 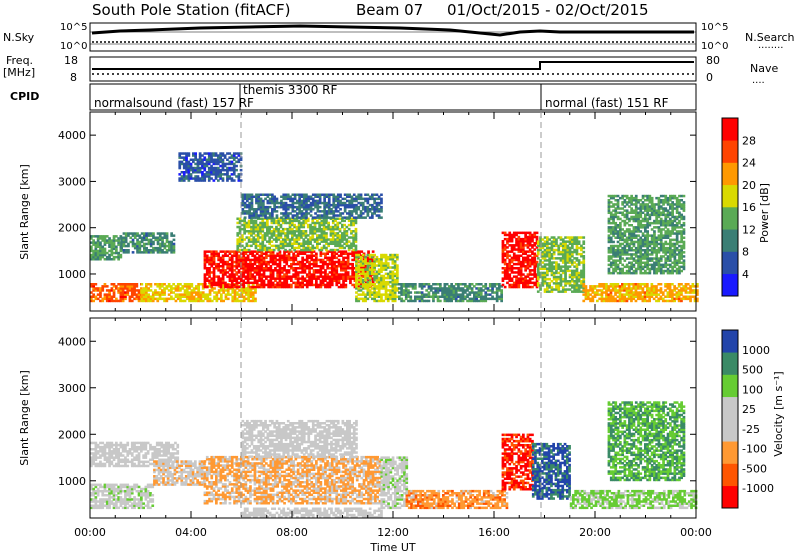 I want to click on nave-tick-bottom: 0, so click(x=709, y=77).